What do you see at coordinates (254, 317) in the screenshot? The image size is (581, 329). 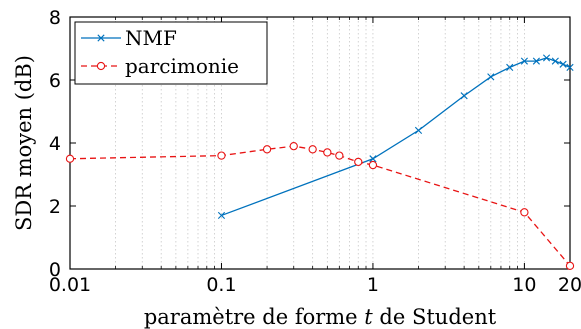 I see `x-axis-title-before: paramètre de forme` at bounding box center [254, 317].